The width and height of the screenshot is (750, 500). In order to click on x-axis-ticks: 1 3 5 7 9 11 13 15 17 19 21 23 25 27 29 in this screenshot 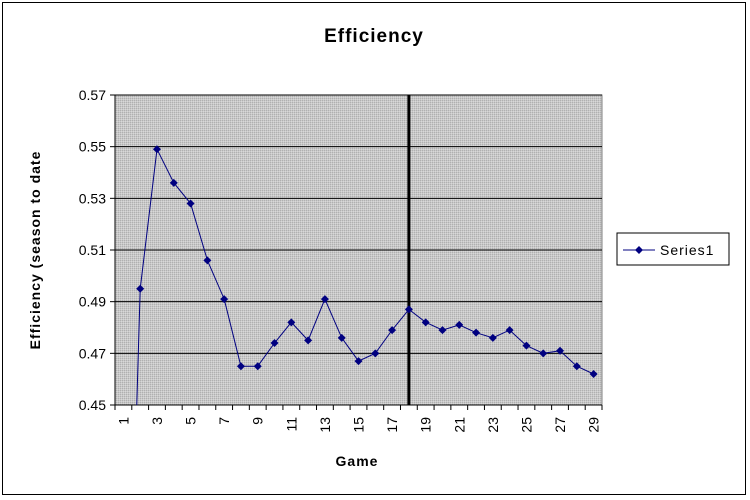, I will do `click(358, 419)`.